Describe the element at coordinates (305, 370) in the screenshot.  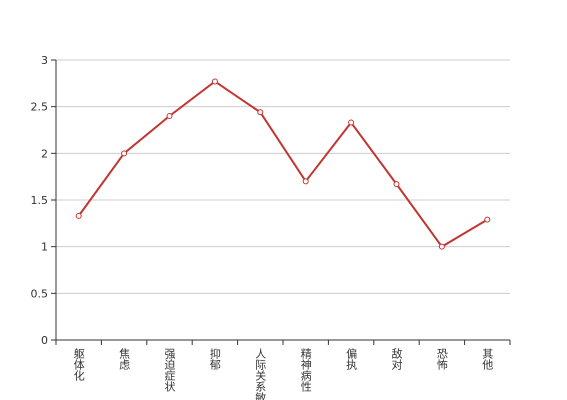
I see `x-tick-label: 精神病性` at that location.